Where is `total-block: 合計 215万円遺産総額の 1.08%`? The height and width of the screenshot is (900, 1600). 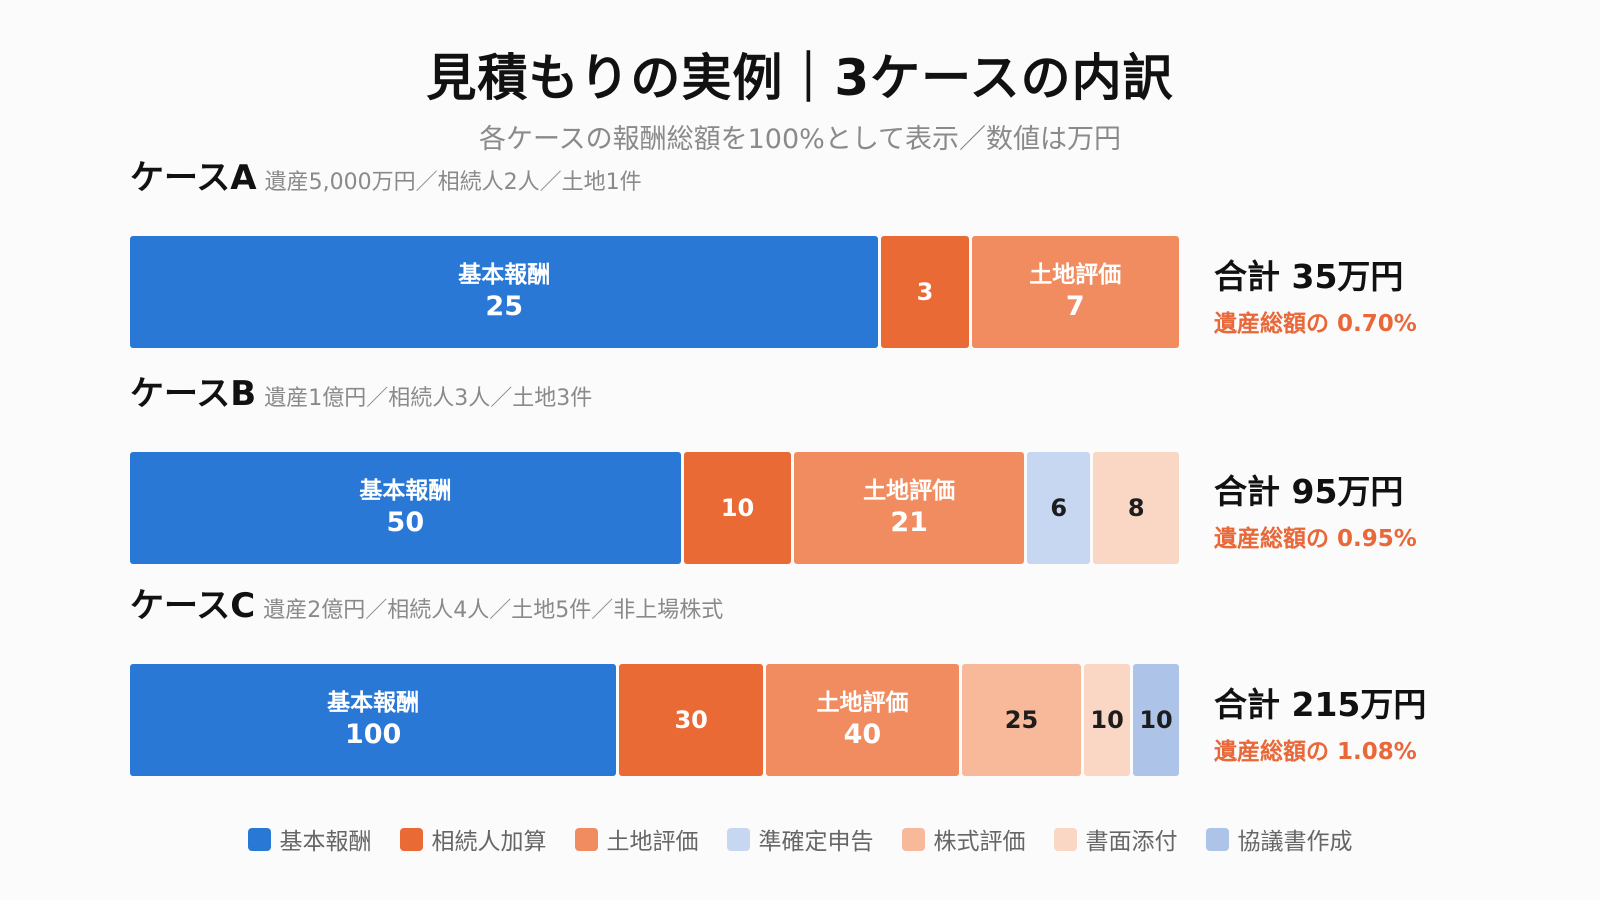
total-block: 合計 215万円遺産総額の 1.08% is located at coordinates (1320, 722).